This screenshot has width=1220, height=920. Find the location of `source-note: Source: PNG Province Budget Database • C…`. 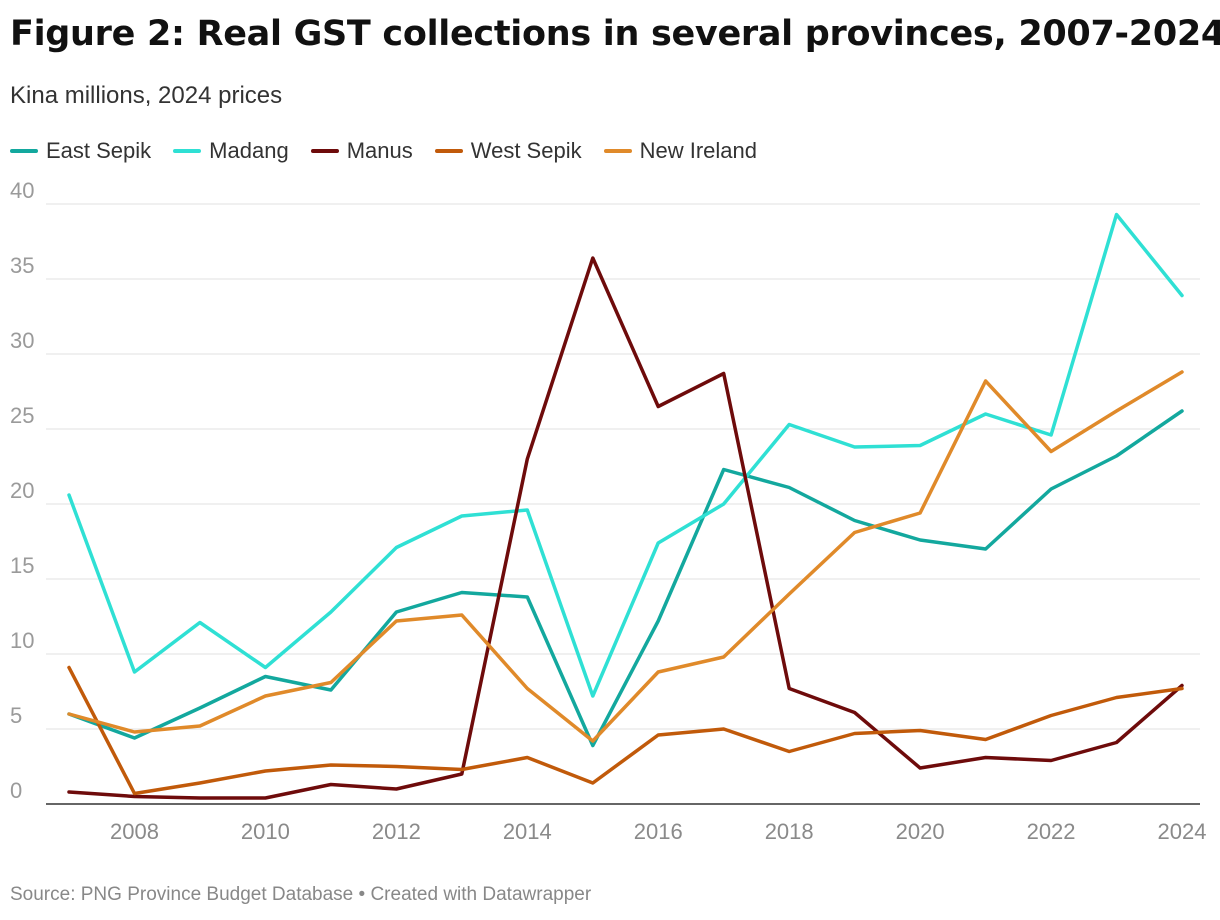

source-note: Source: PNG Province Budget Database • C… is located at coordinates (301, 894).